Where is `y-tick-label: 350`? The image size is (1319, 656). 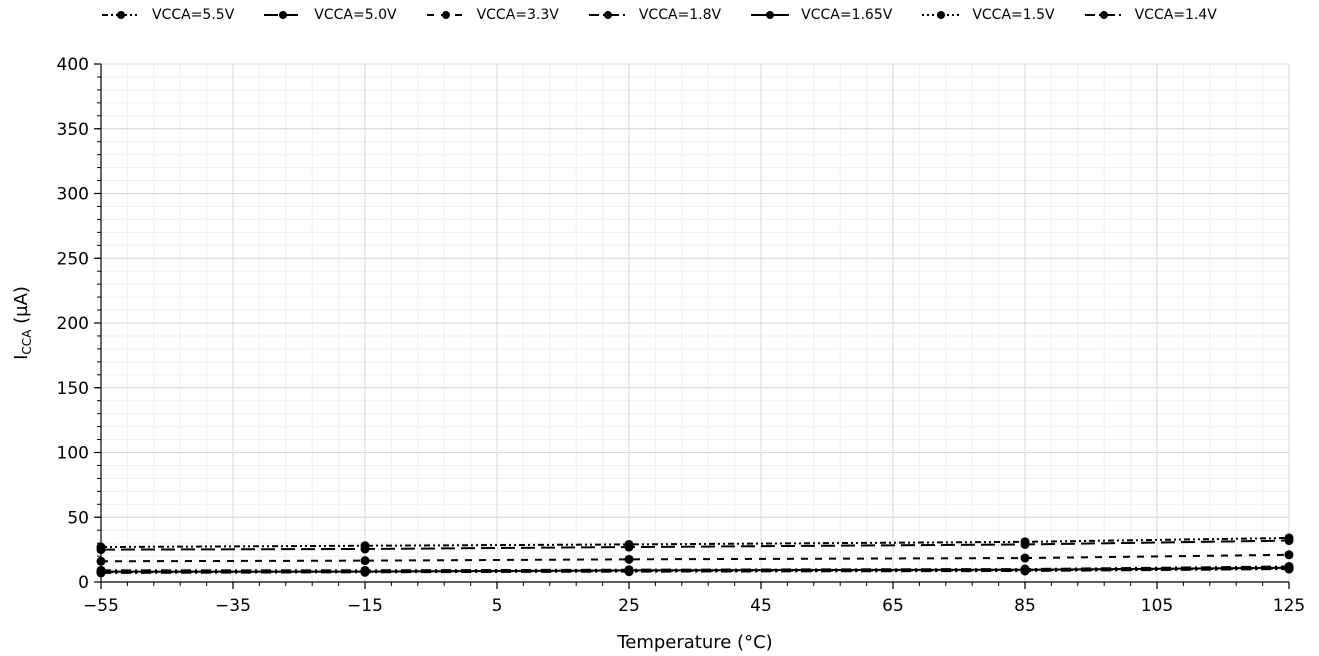 y-tick-label: 350 is located at coordinates (73, 130).